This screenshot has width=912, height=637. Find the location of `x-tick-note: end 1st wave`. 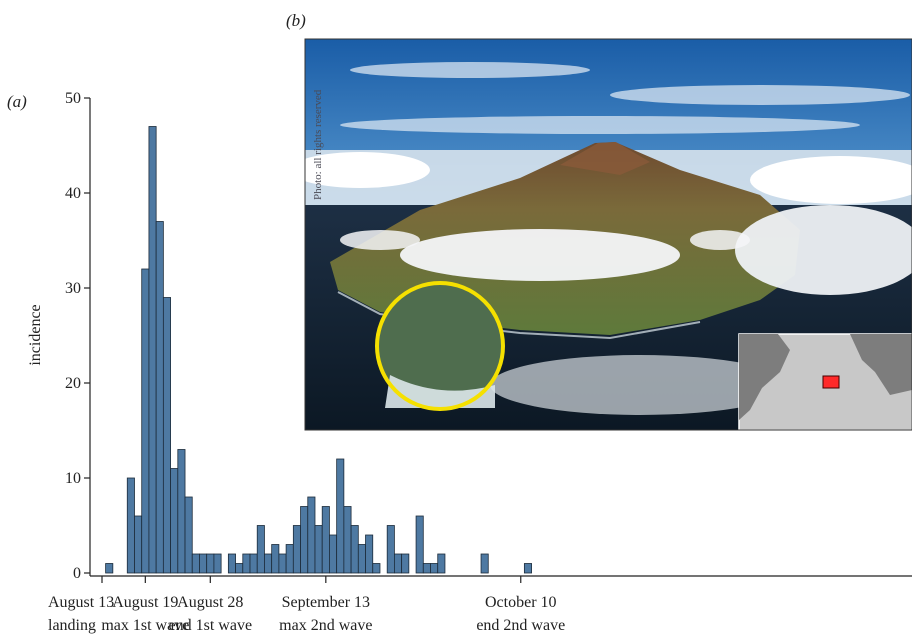

x-tick-note: end 1st wave is located at coordinates (211, 625).